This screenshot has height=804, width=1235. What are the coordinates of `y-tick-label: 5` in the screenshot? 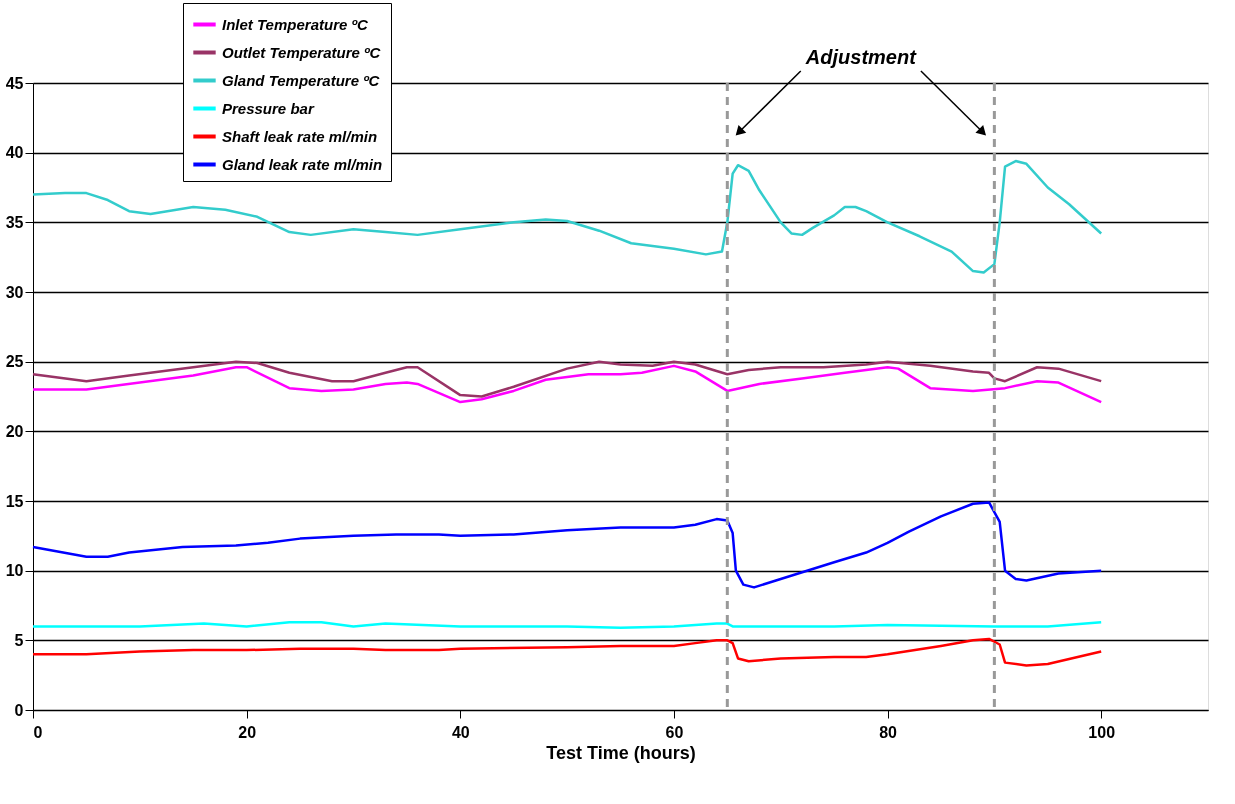 It's located at (19, 640).